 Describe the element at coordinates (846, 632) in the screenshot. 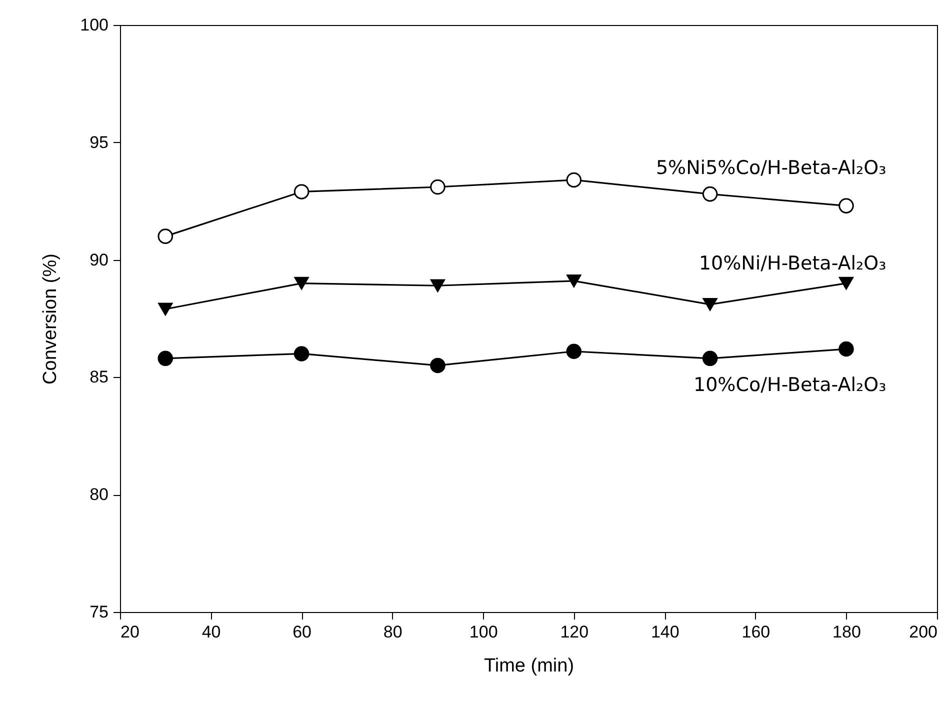

I see `x-tick-label: 180` at that location.